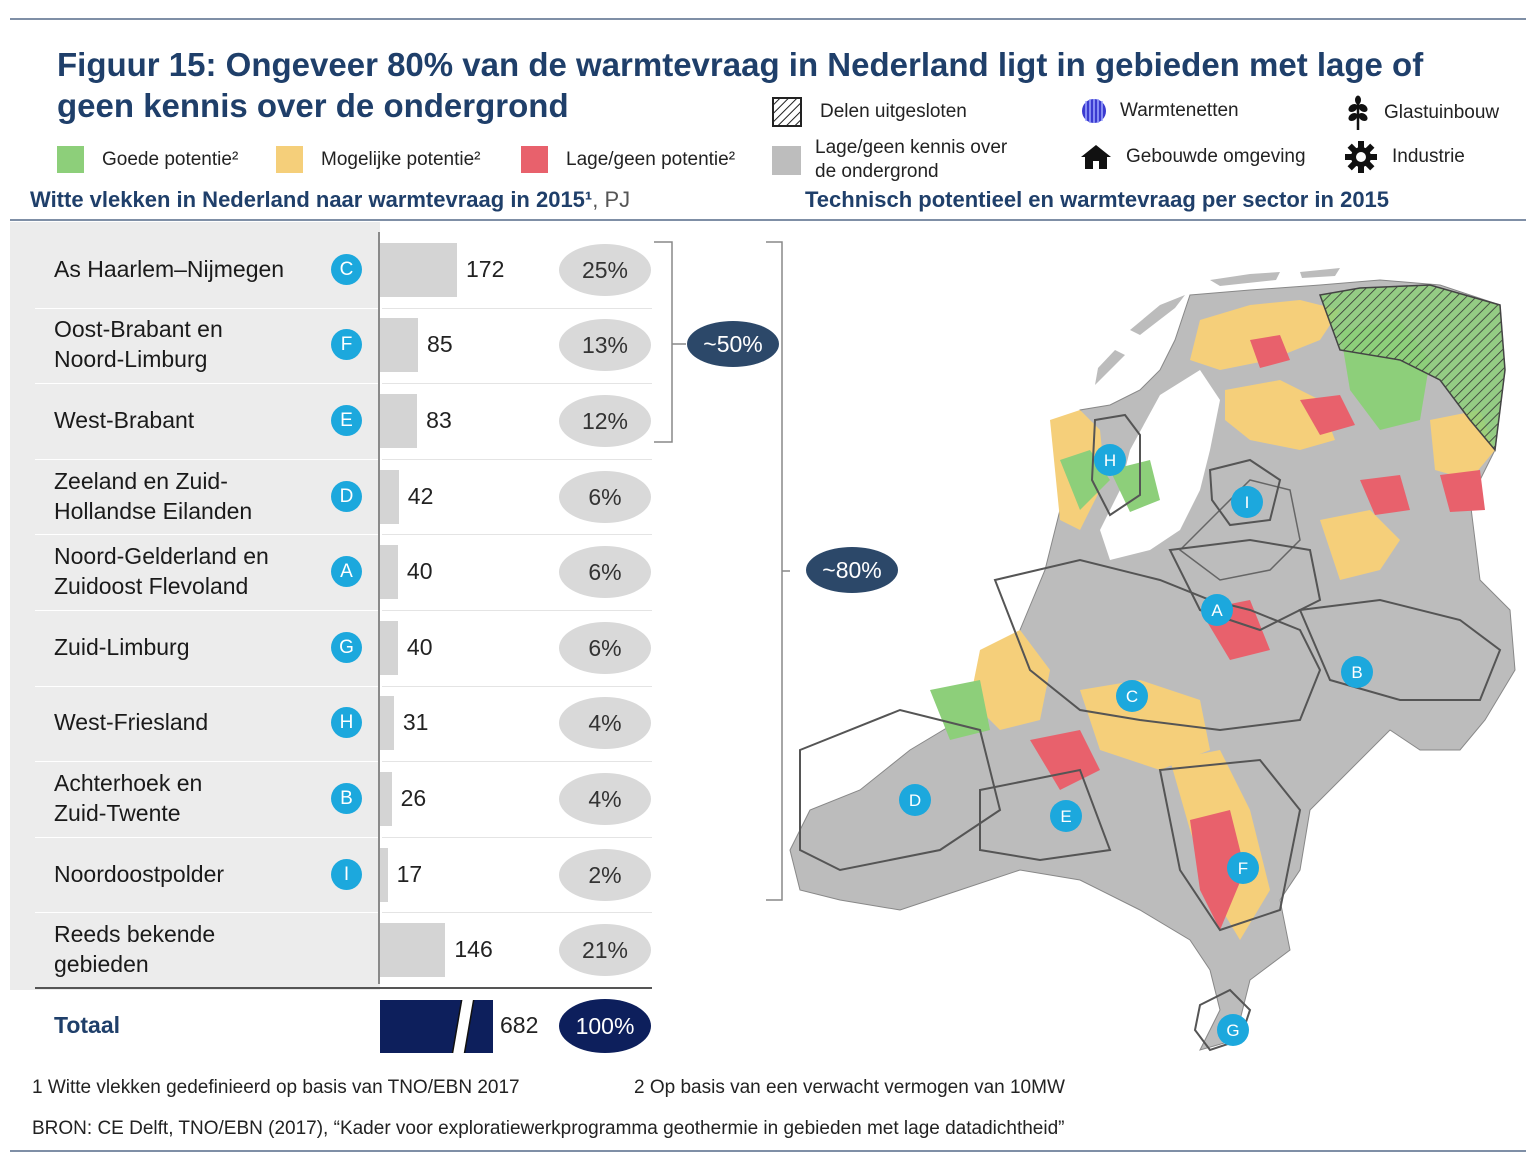 The height and width of the screenshot is (1165, 1536). Describe the element at coordinates (1179, 110) in the screenshot. I see `legend-warmtenetten-label: Warmtenetten` at that location.